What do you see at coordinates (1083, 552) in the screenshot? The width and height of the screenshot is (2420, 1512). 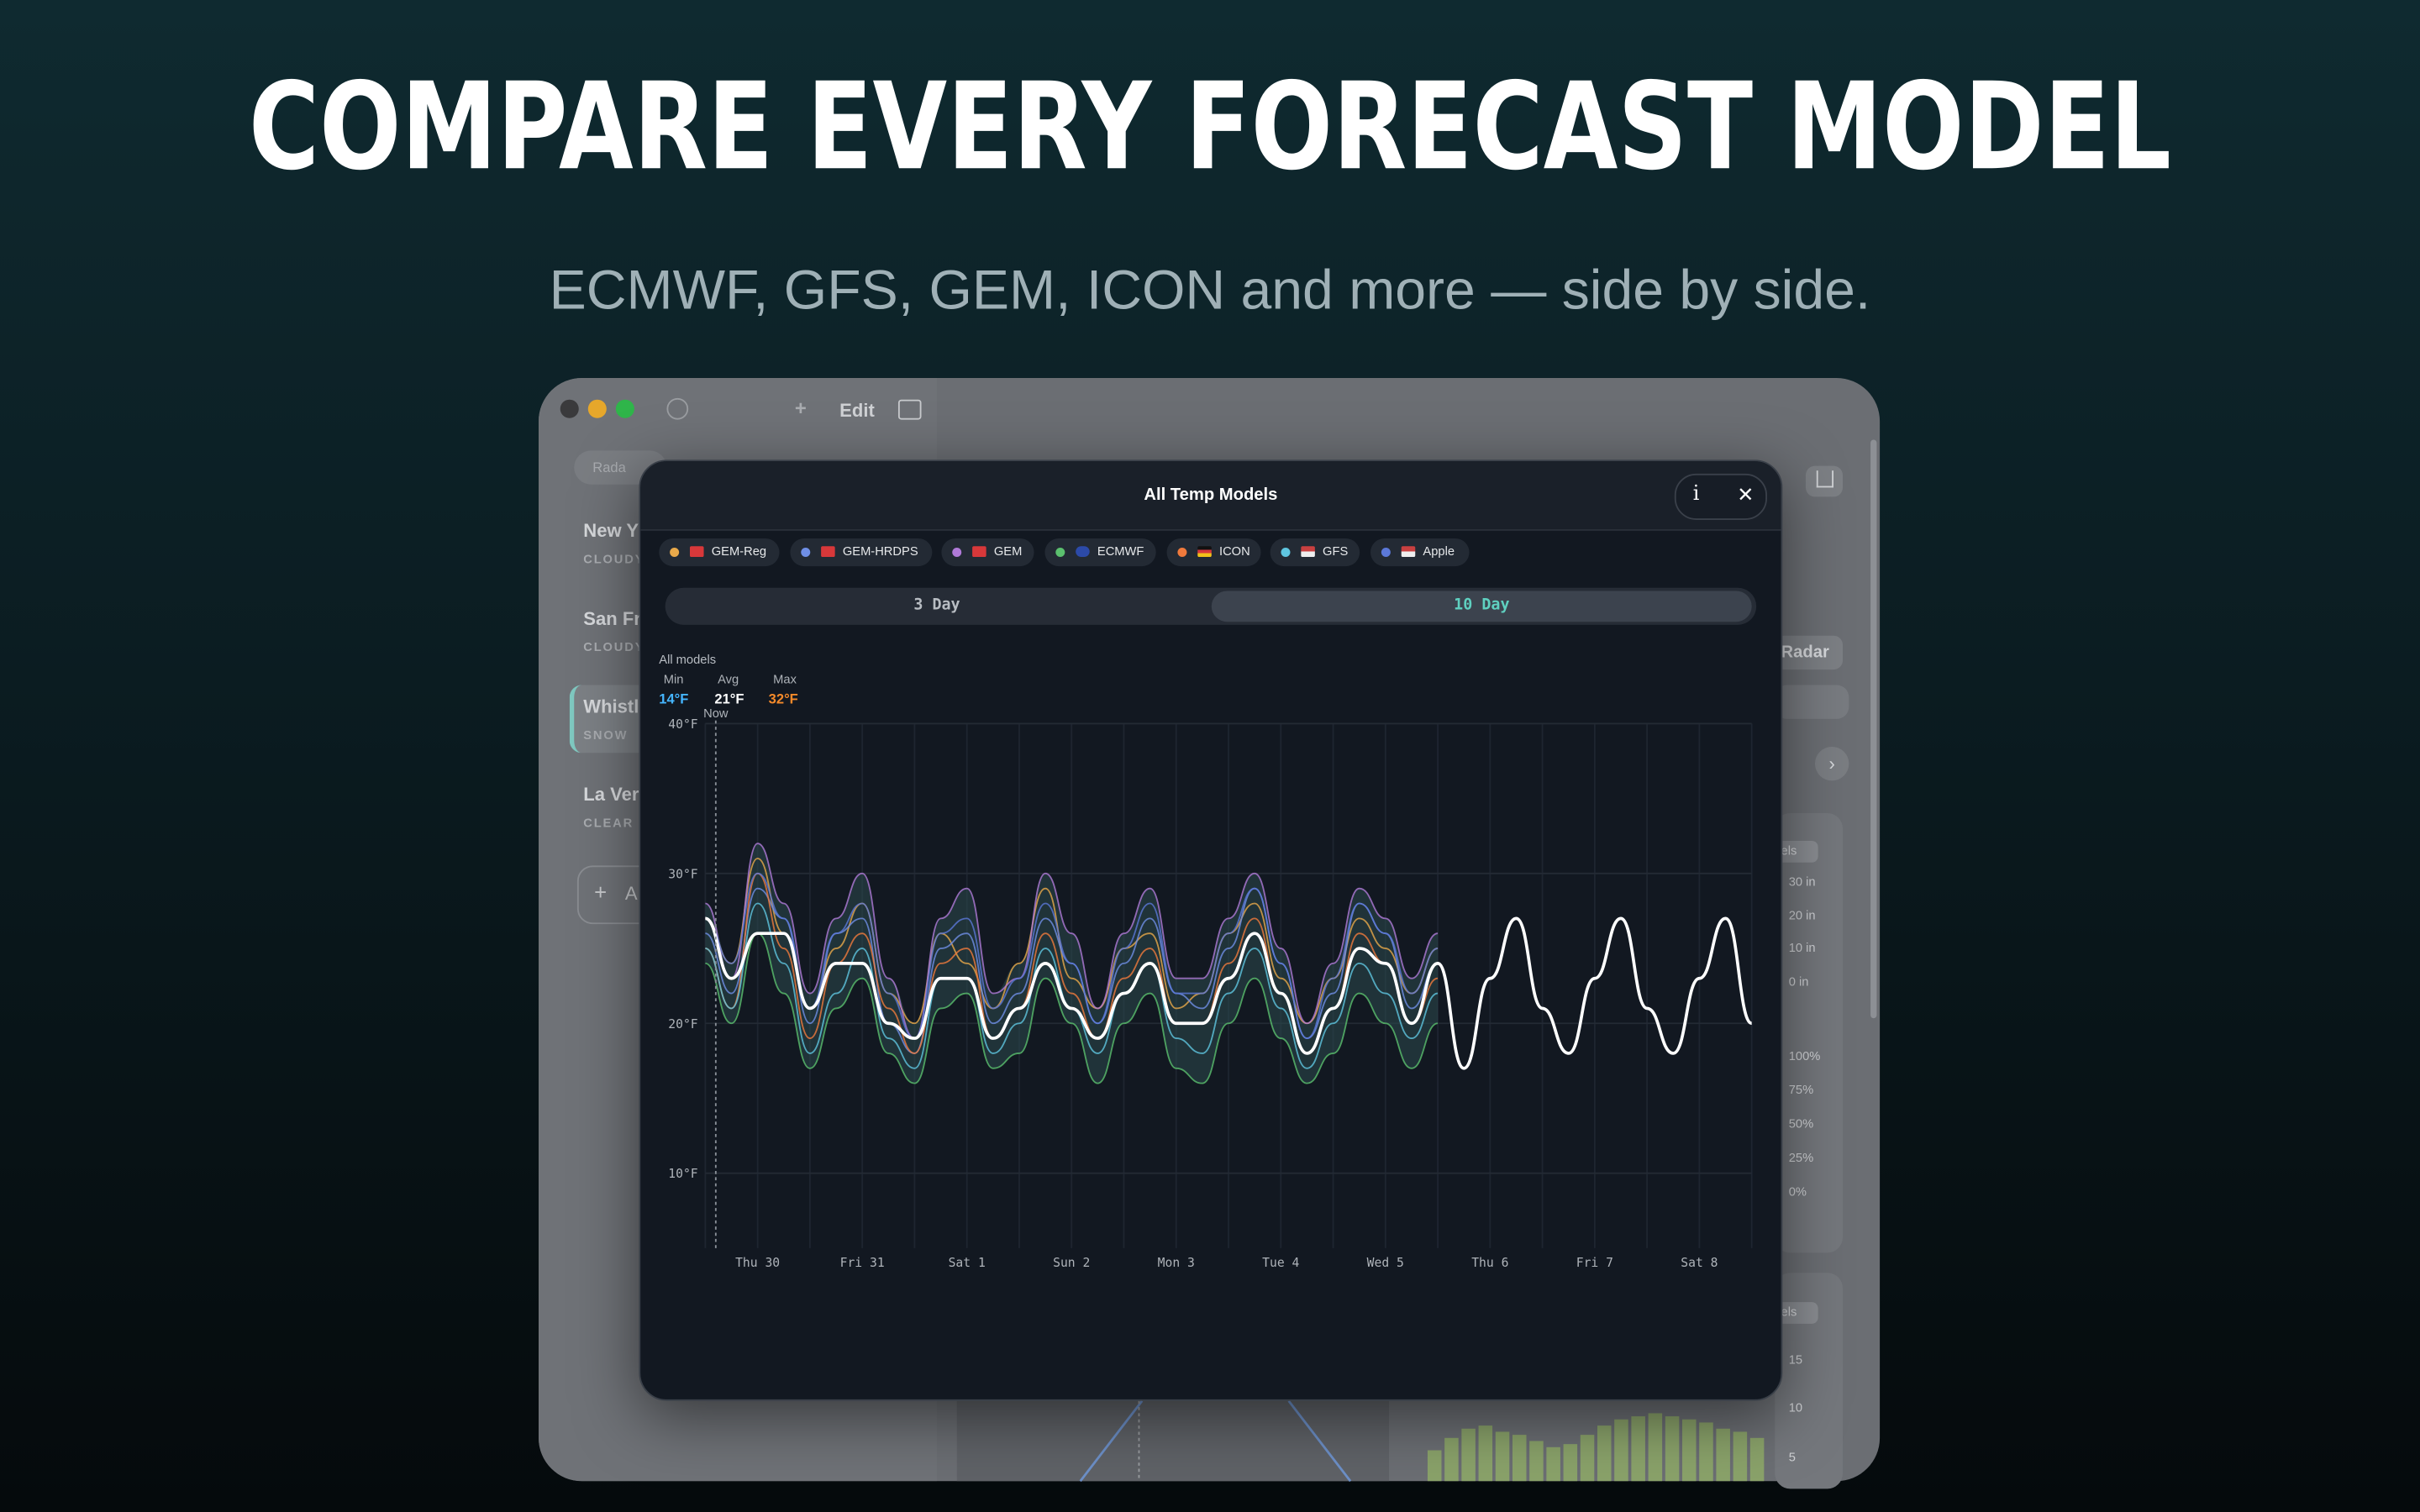 I see `eu-flag-icon` at bounding box center [1083, 552].